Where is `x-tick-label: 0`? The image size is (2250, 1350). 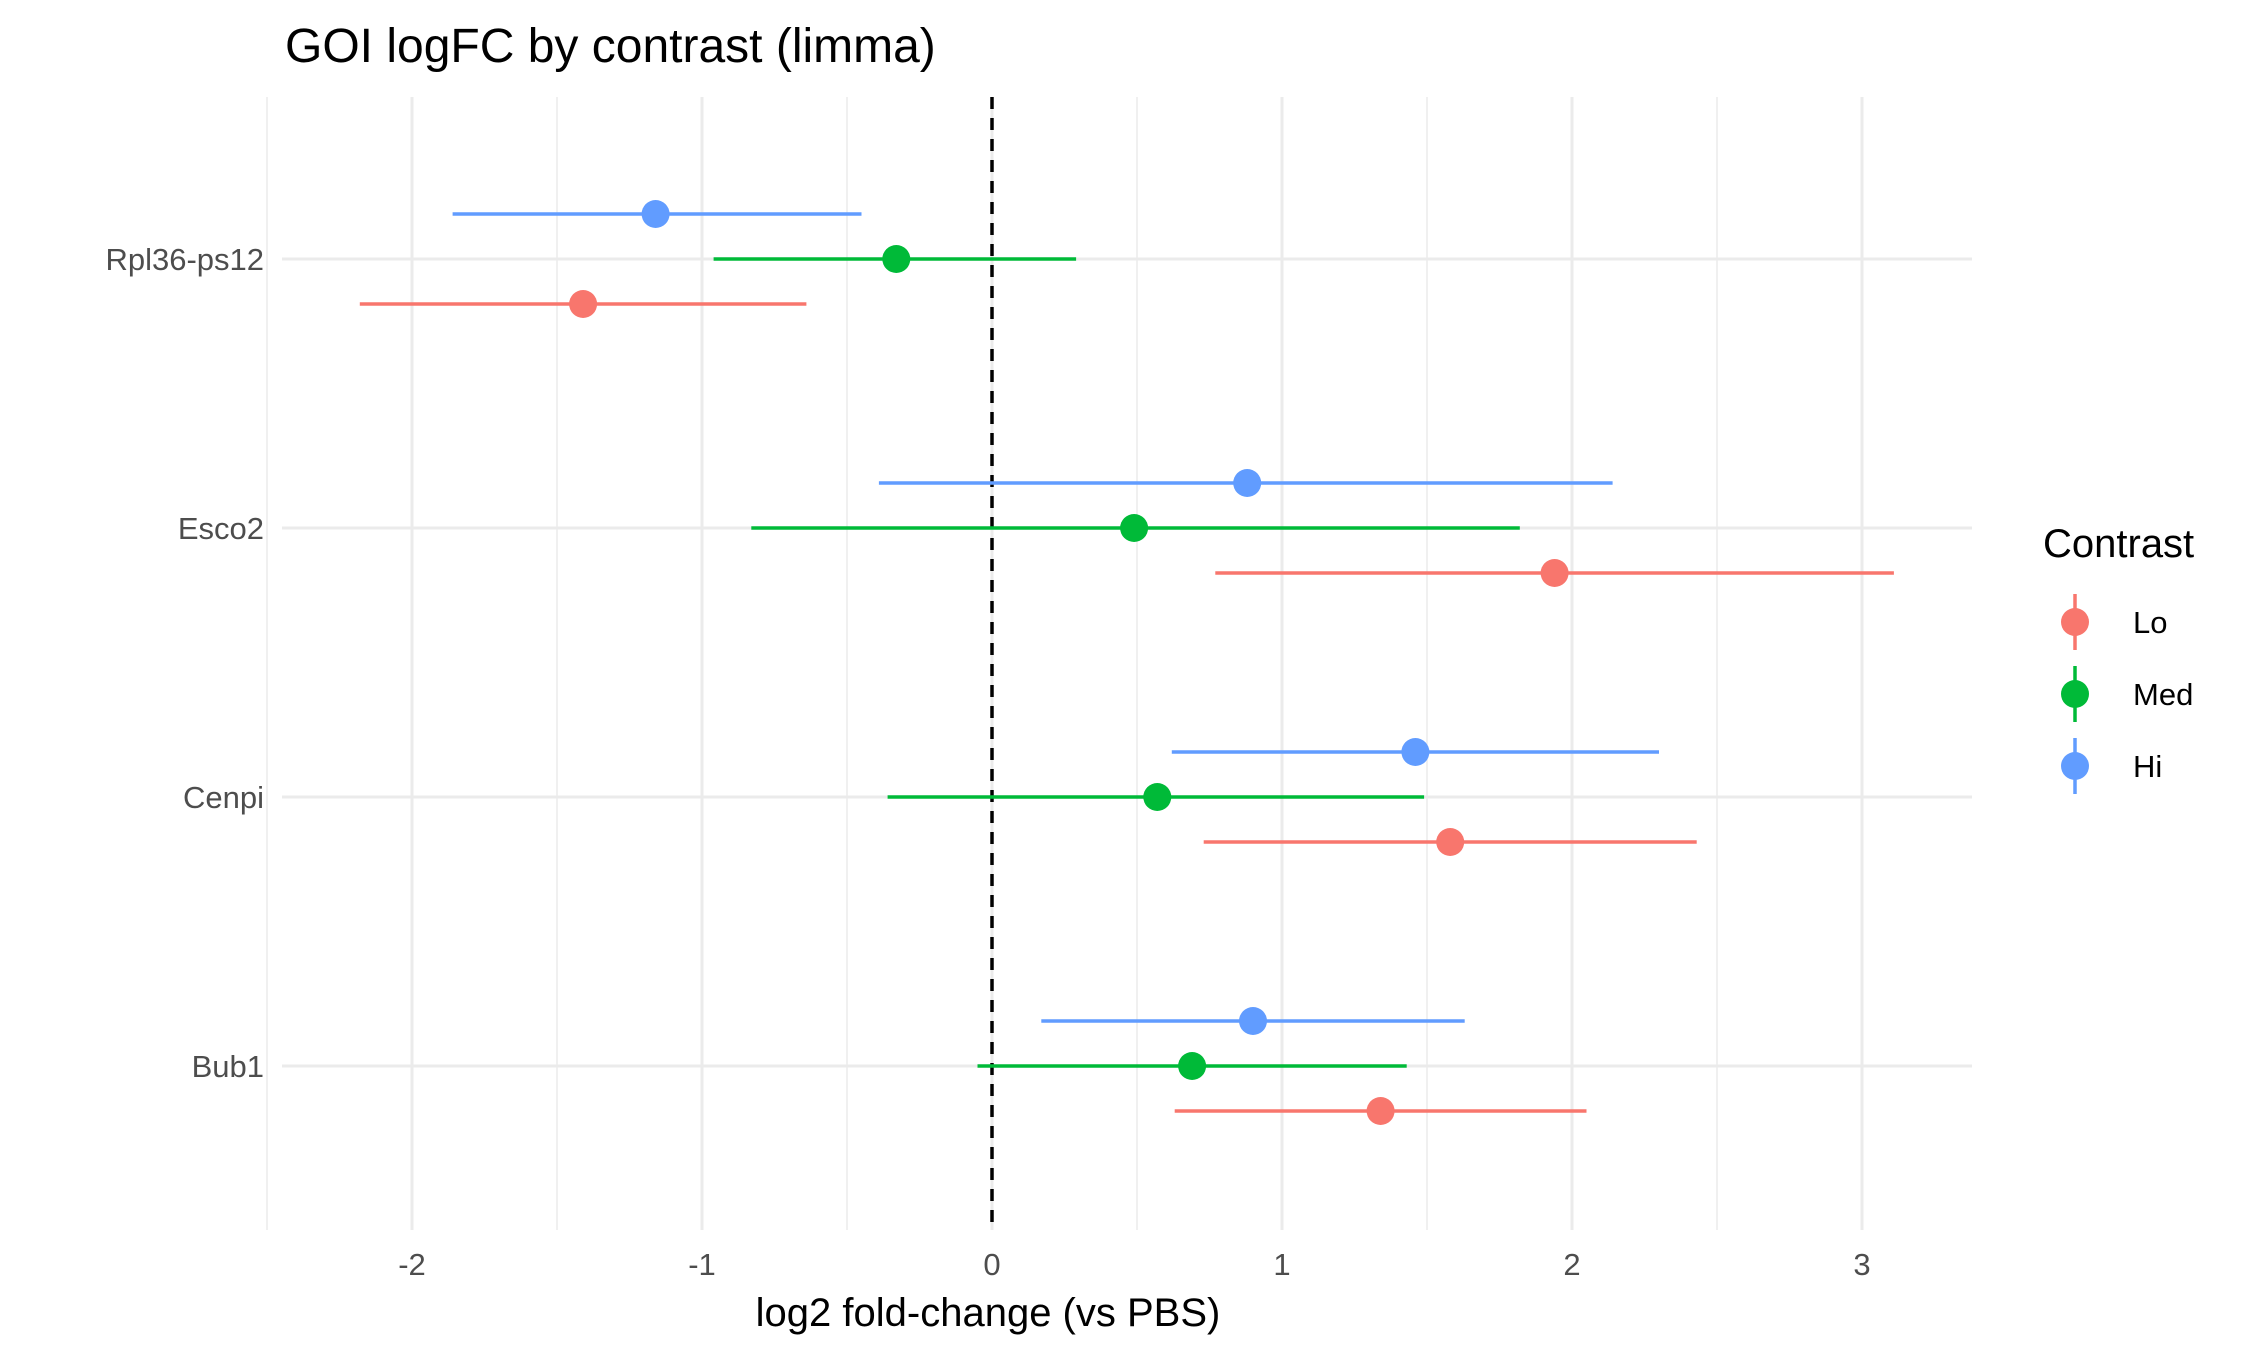 x-tick-label: 0 is located at coordinates (991, 1264).